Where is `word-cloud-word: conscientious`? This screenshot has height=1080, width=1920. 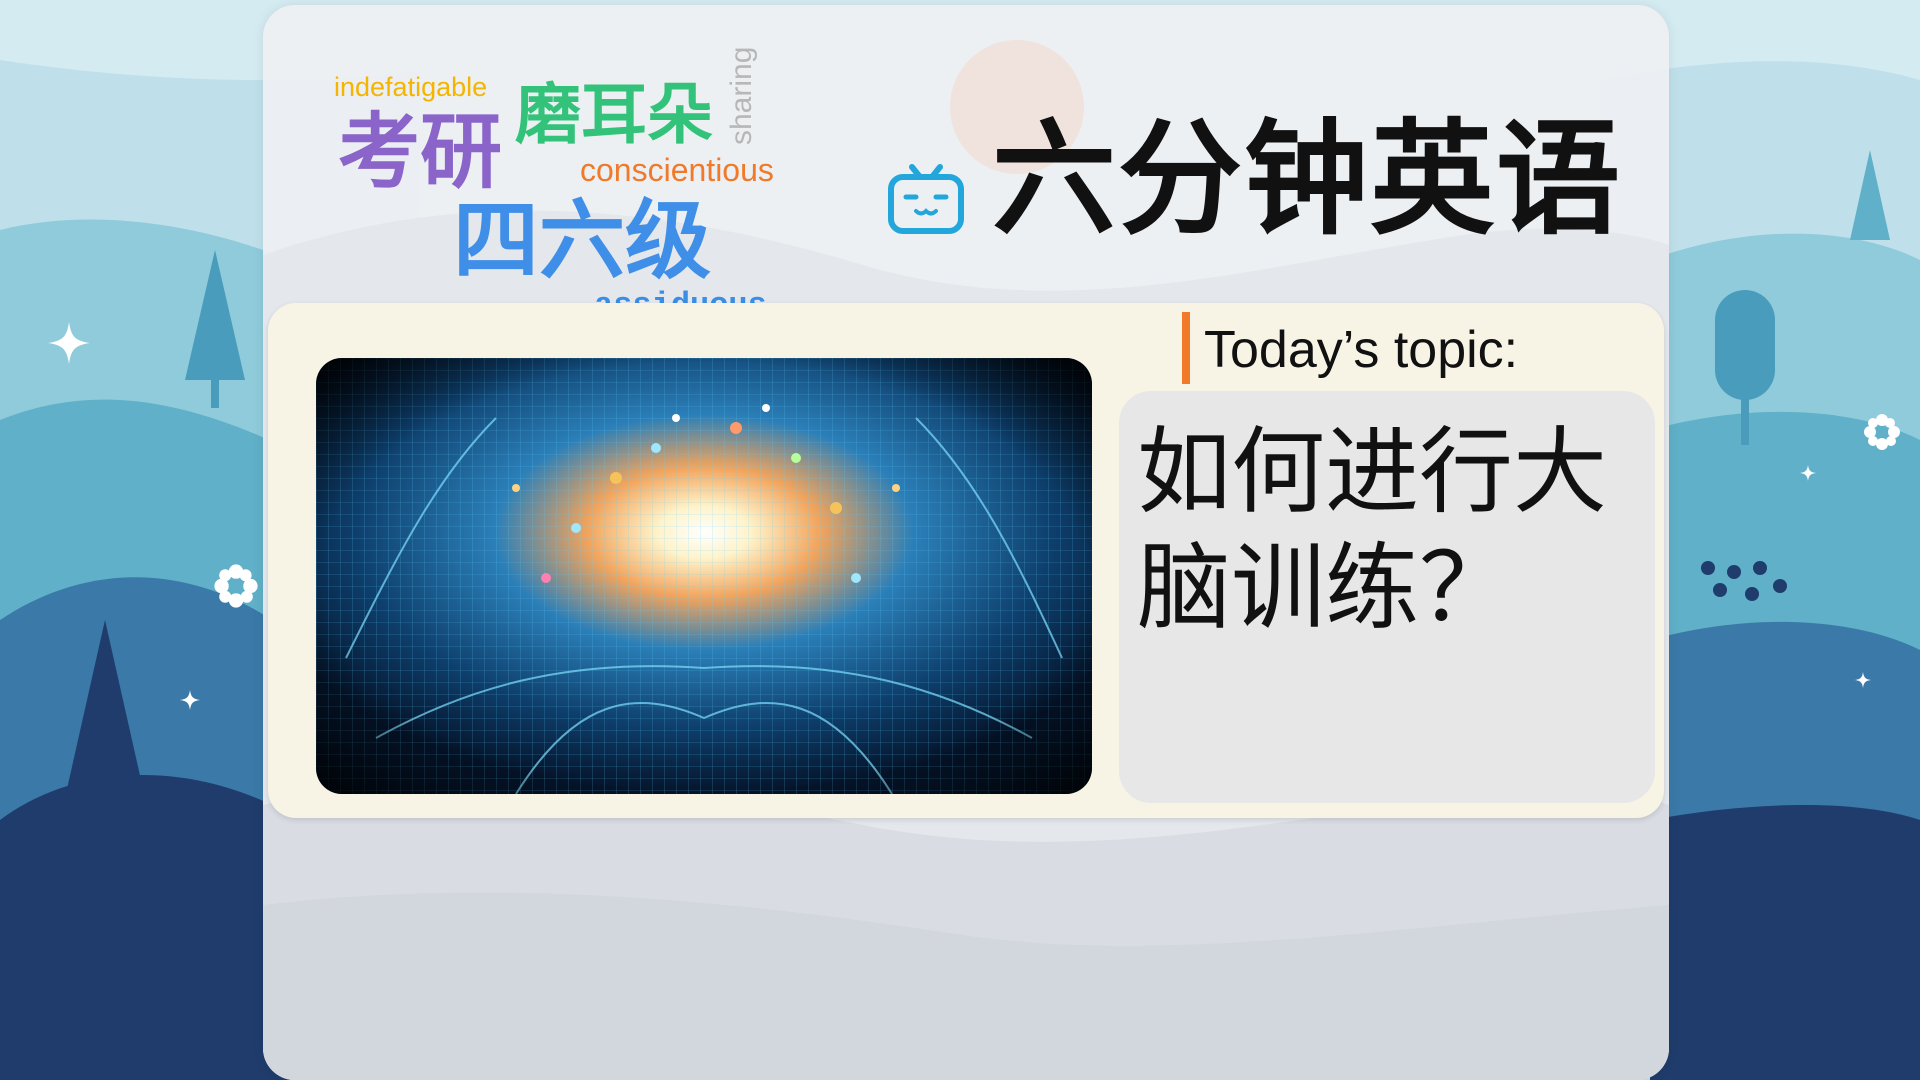 word-cloud-word: conscientious is located at coordinates (677, 170).